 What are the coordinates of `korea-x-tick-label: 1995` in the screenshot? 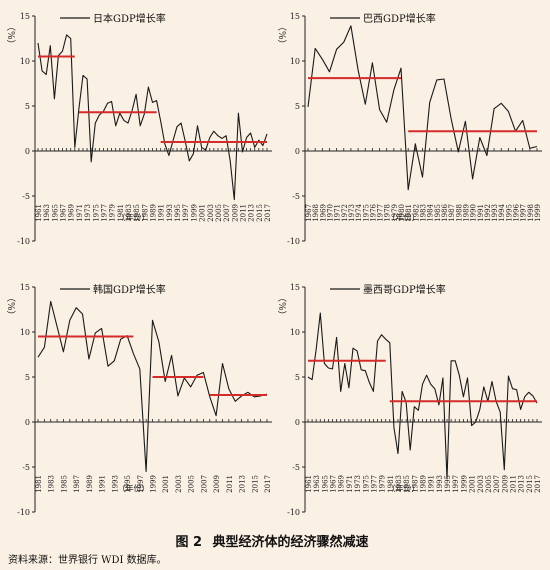 It's located at (128, 484).